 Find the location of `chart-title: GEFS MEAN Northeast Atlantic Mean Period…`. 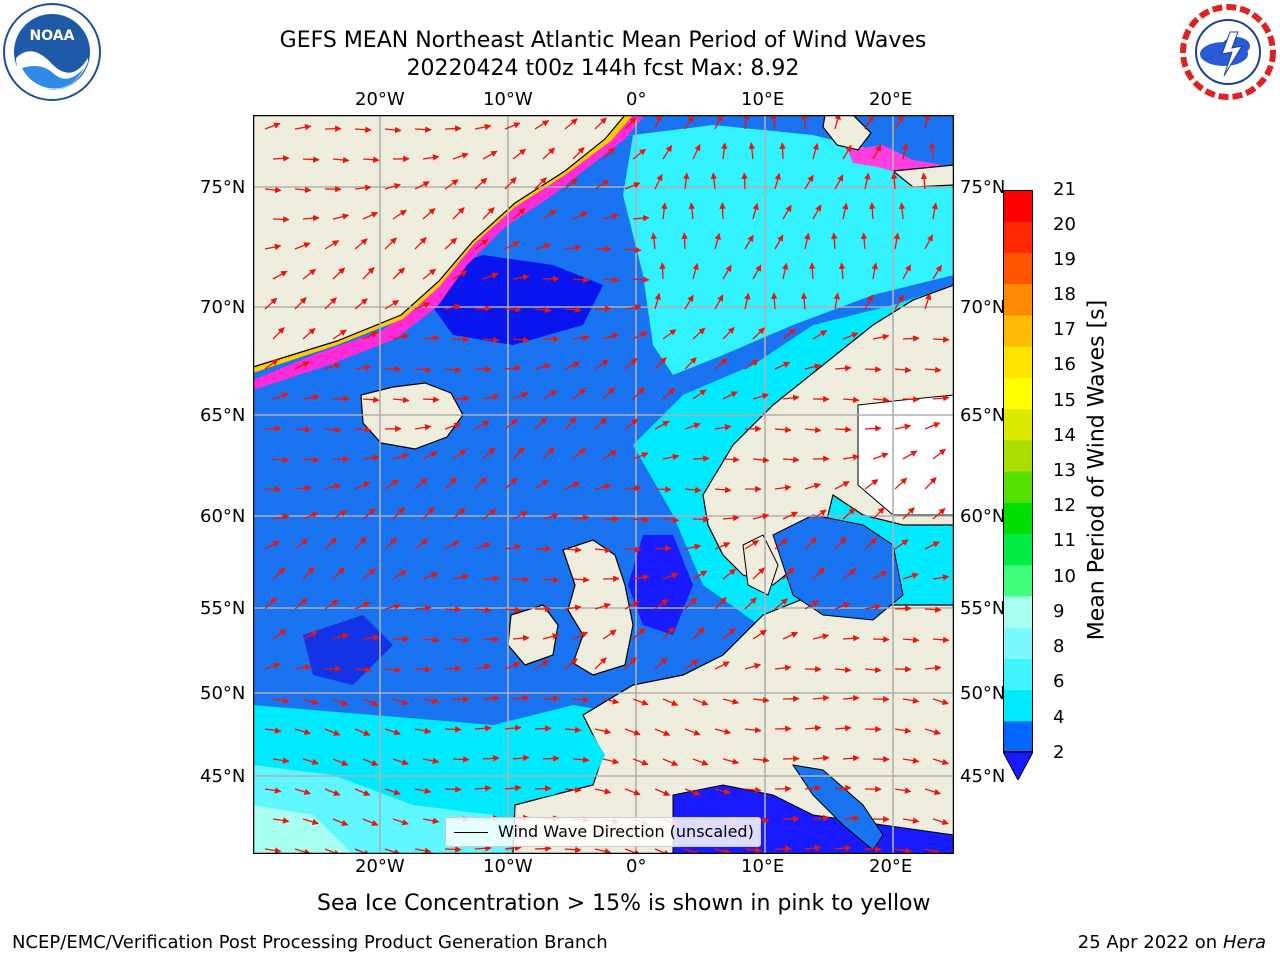

chart-title: GEFS MEAN Northeast Atlantic Mean Period… is located at coordinates (603, 40).